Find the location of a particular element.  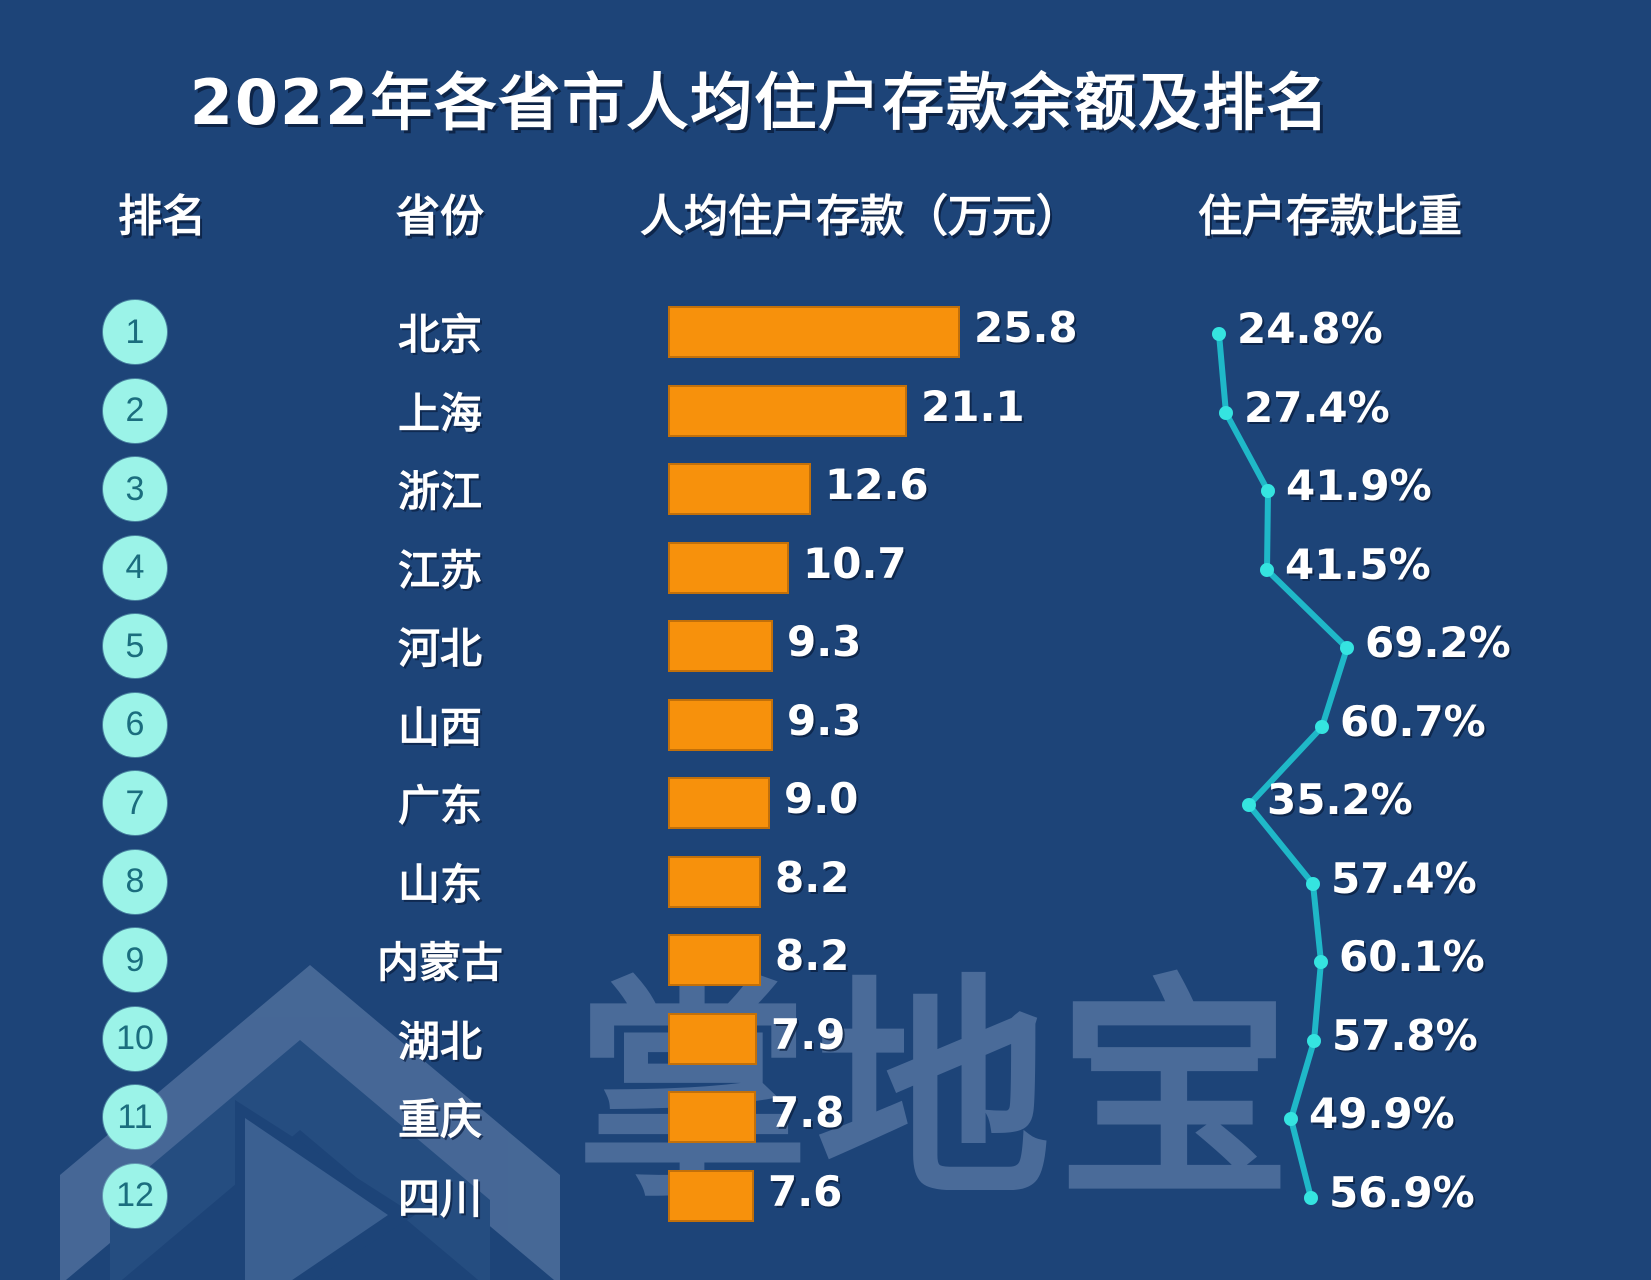

deposit-value-label: 12.6 is located at coordinates (877, 484).